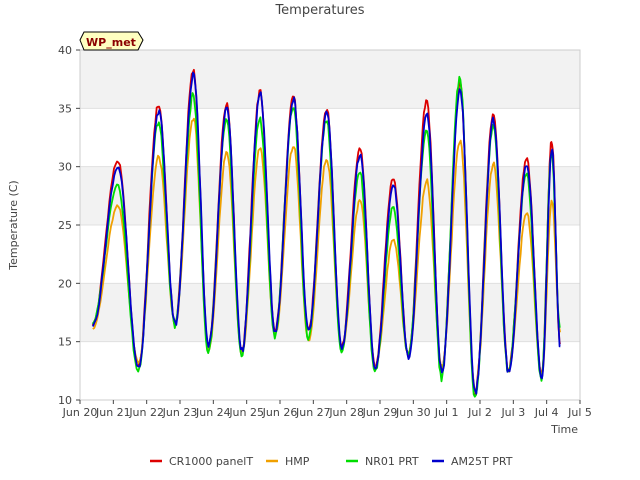  Describe the element at coordinates (65, 167) in the screenshot. I see `y-tick-label: 30` at that location.